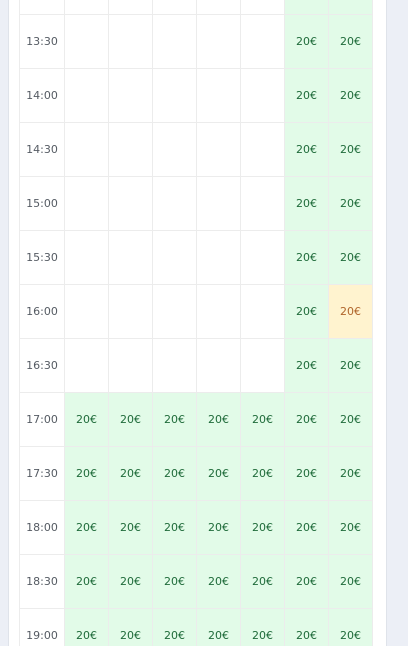 This screenshot has height=646, width=408. I want to click on time-slot-row: 15:00 20€ 20€, so click(196, 203).